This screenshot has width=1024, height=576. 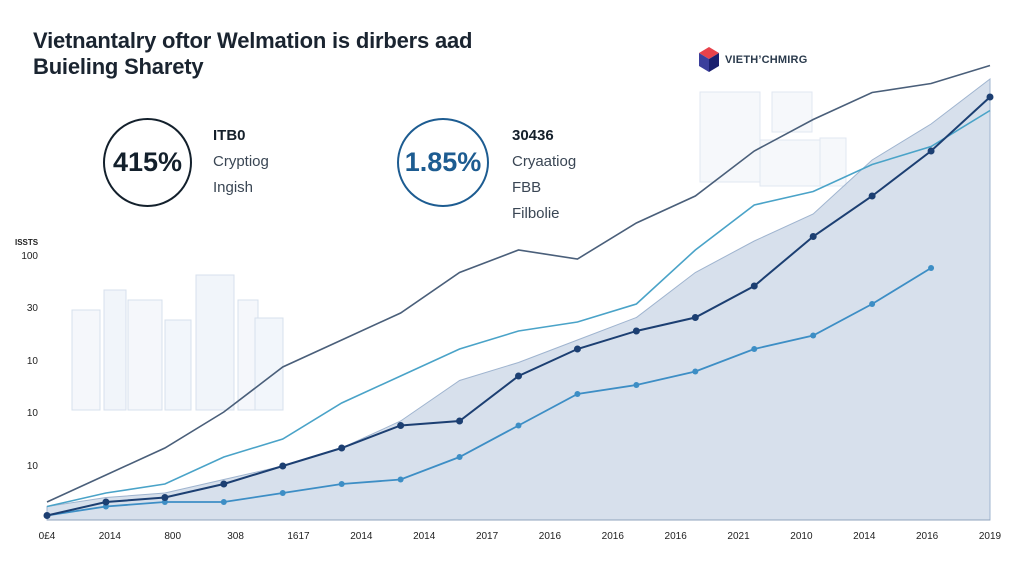 I want to click on building-illustration, so click(x=773, y=139).